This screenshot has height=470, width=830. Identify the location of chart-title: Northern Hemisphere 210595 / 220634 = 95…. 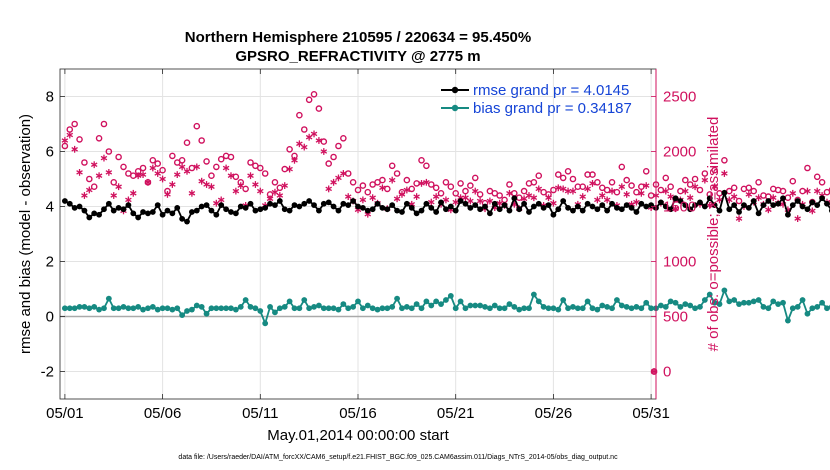
(358, 37).